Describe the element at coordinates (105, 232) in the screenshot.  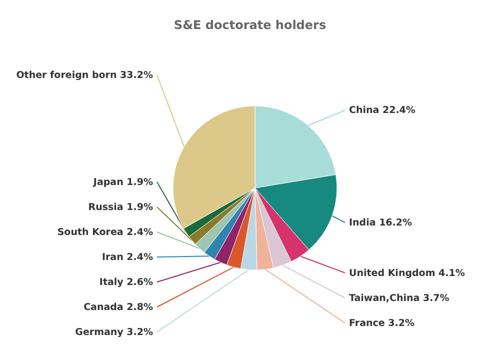
I see `slice-label: South Korea 2.4%` at that location.